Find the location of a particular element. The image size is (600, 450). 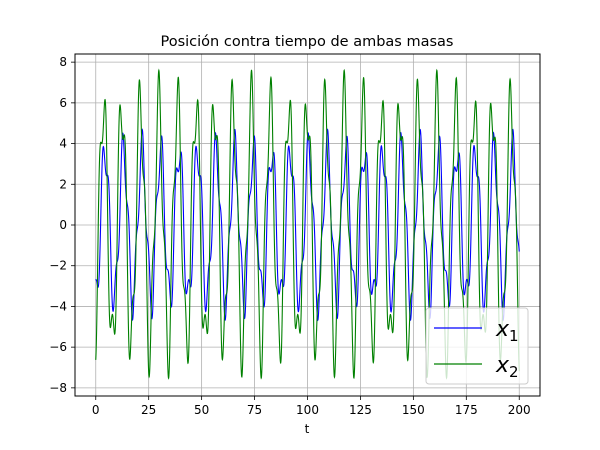

x-tick-label-8: 200 is located at coordinates (519, 410).